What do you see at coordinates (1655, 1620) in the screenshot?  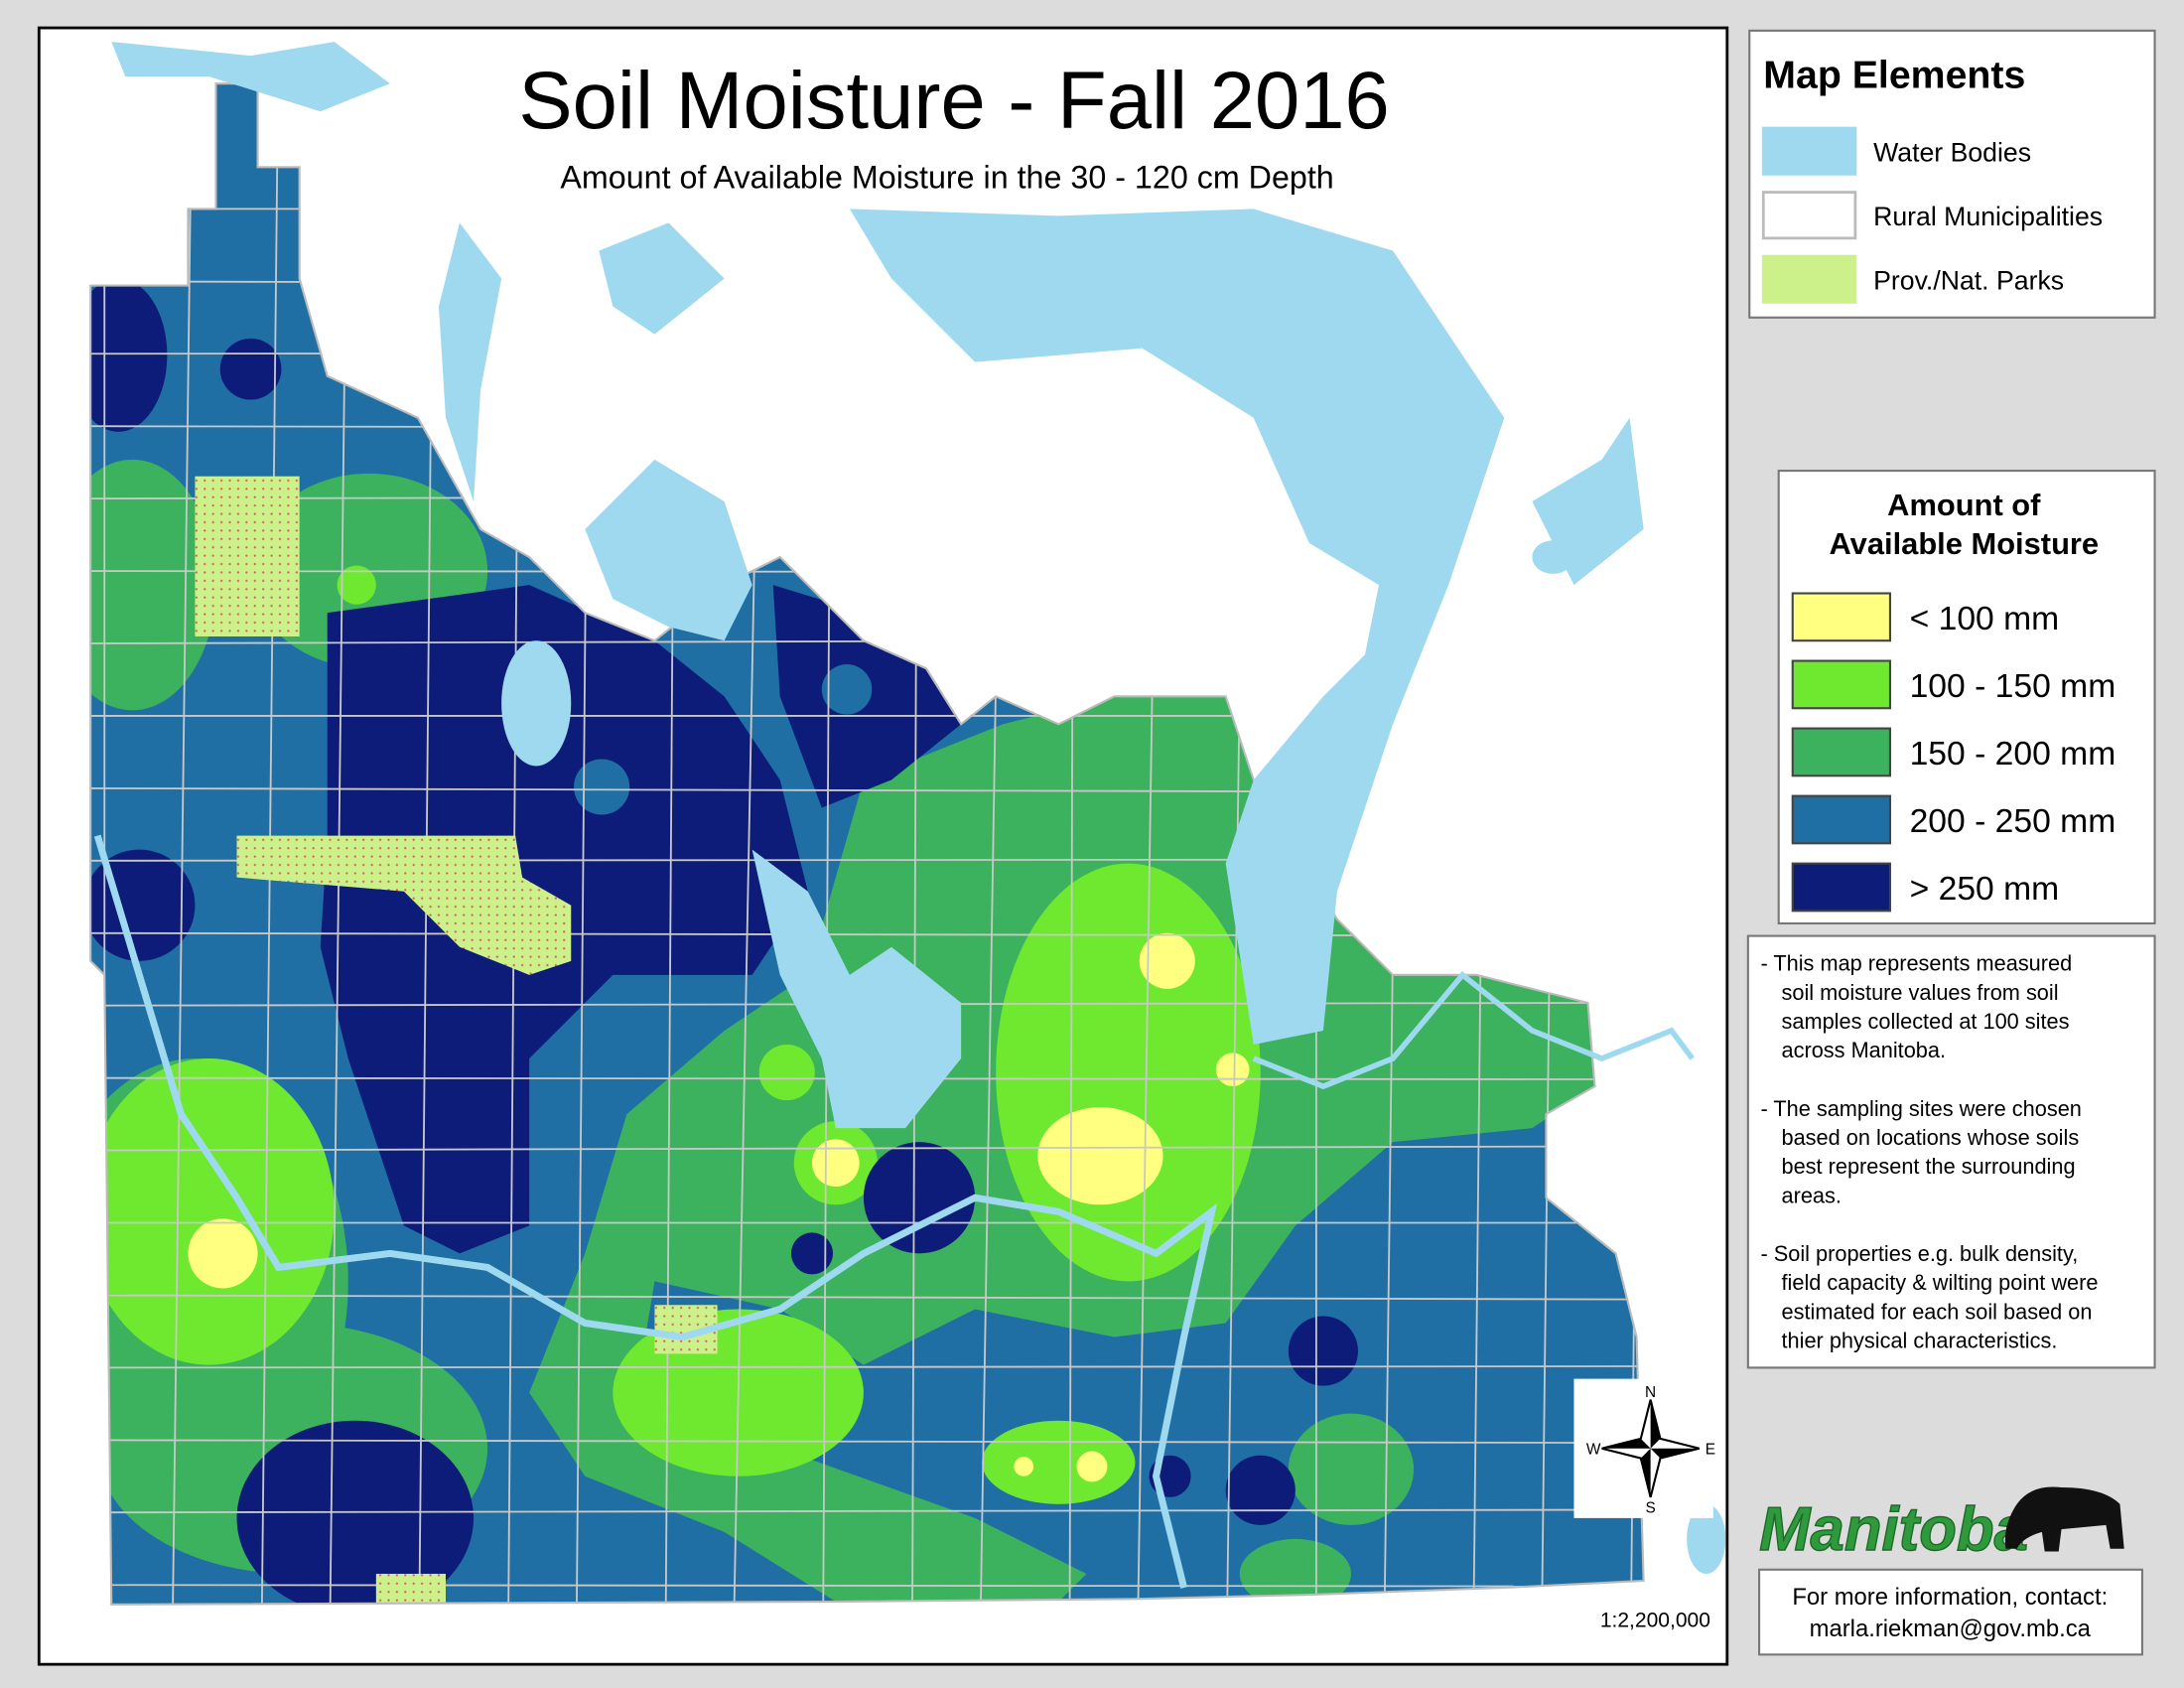 I see `scale-text: 1:2,200,000` at bounding box center [1655, 1620].